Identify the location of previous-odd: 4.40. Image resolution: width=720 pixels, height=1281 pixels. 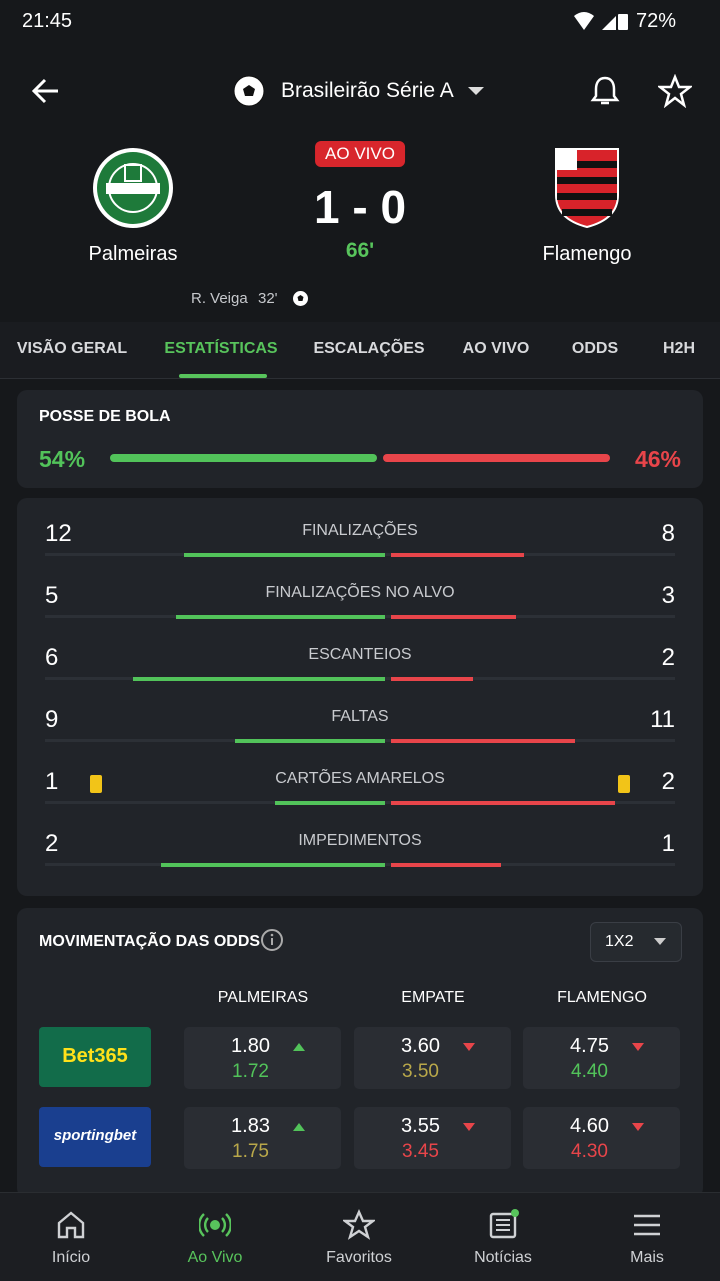
(589, 1071).